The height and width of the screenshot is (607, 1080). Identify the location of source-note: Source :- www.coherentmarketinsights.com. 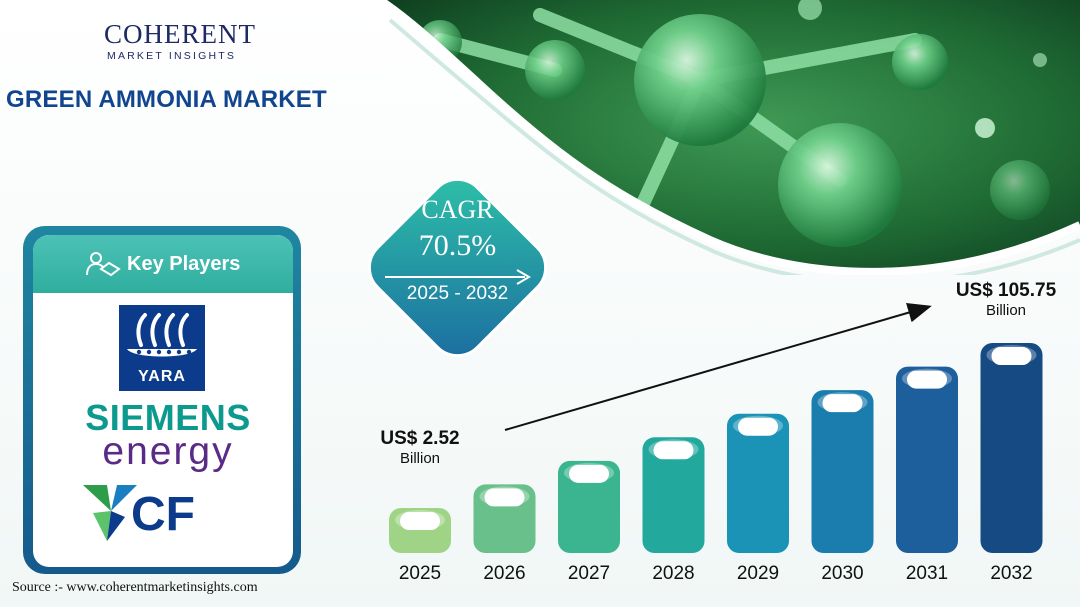
(135, 587).